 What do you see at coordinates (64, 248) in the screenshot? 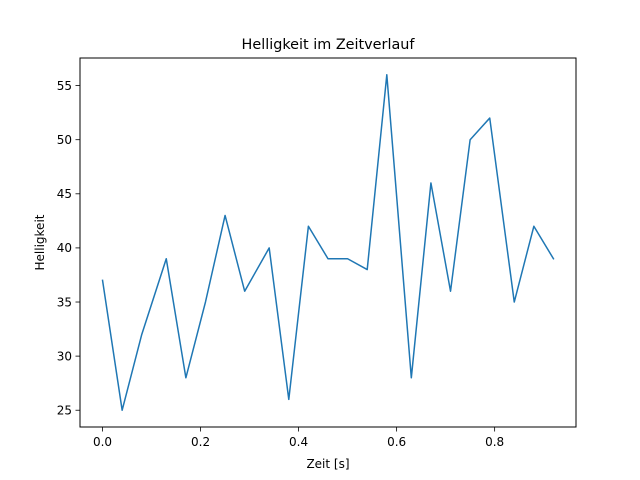
I see `y-tick-label: 40` at bounding box center [64, 248].